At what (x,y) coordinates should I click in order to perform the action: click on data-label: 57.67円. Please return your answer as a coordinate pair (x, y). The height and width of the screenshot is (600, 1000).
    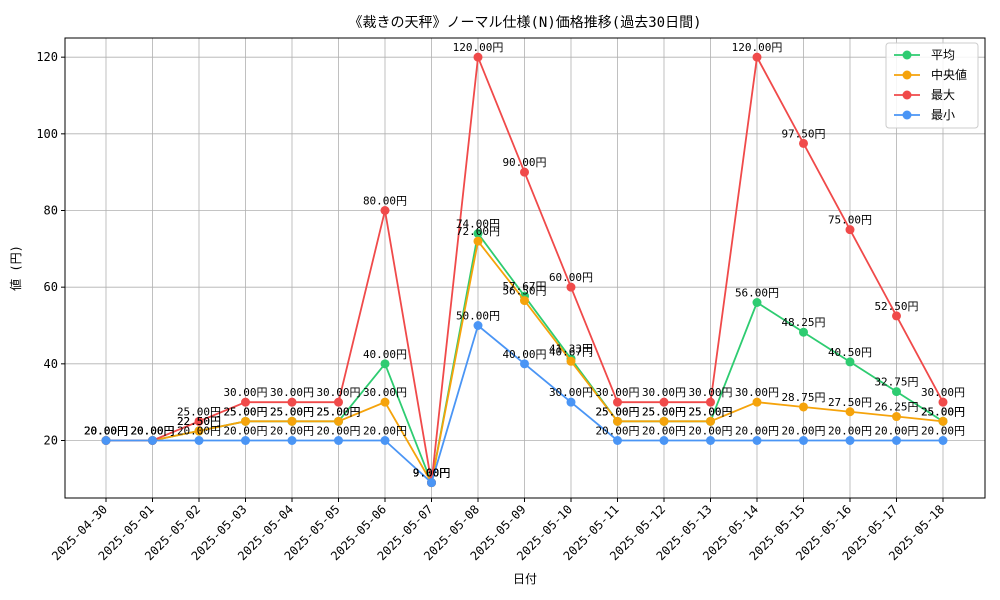
    Looking at the image, I should click on (524, 286).